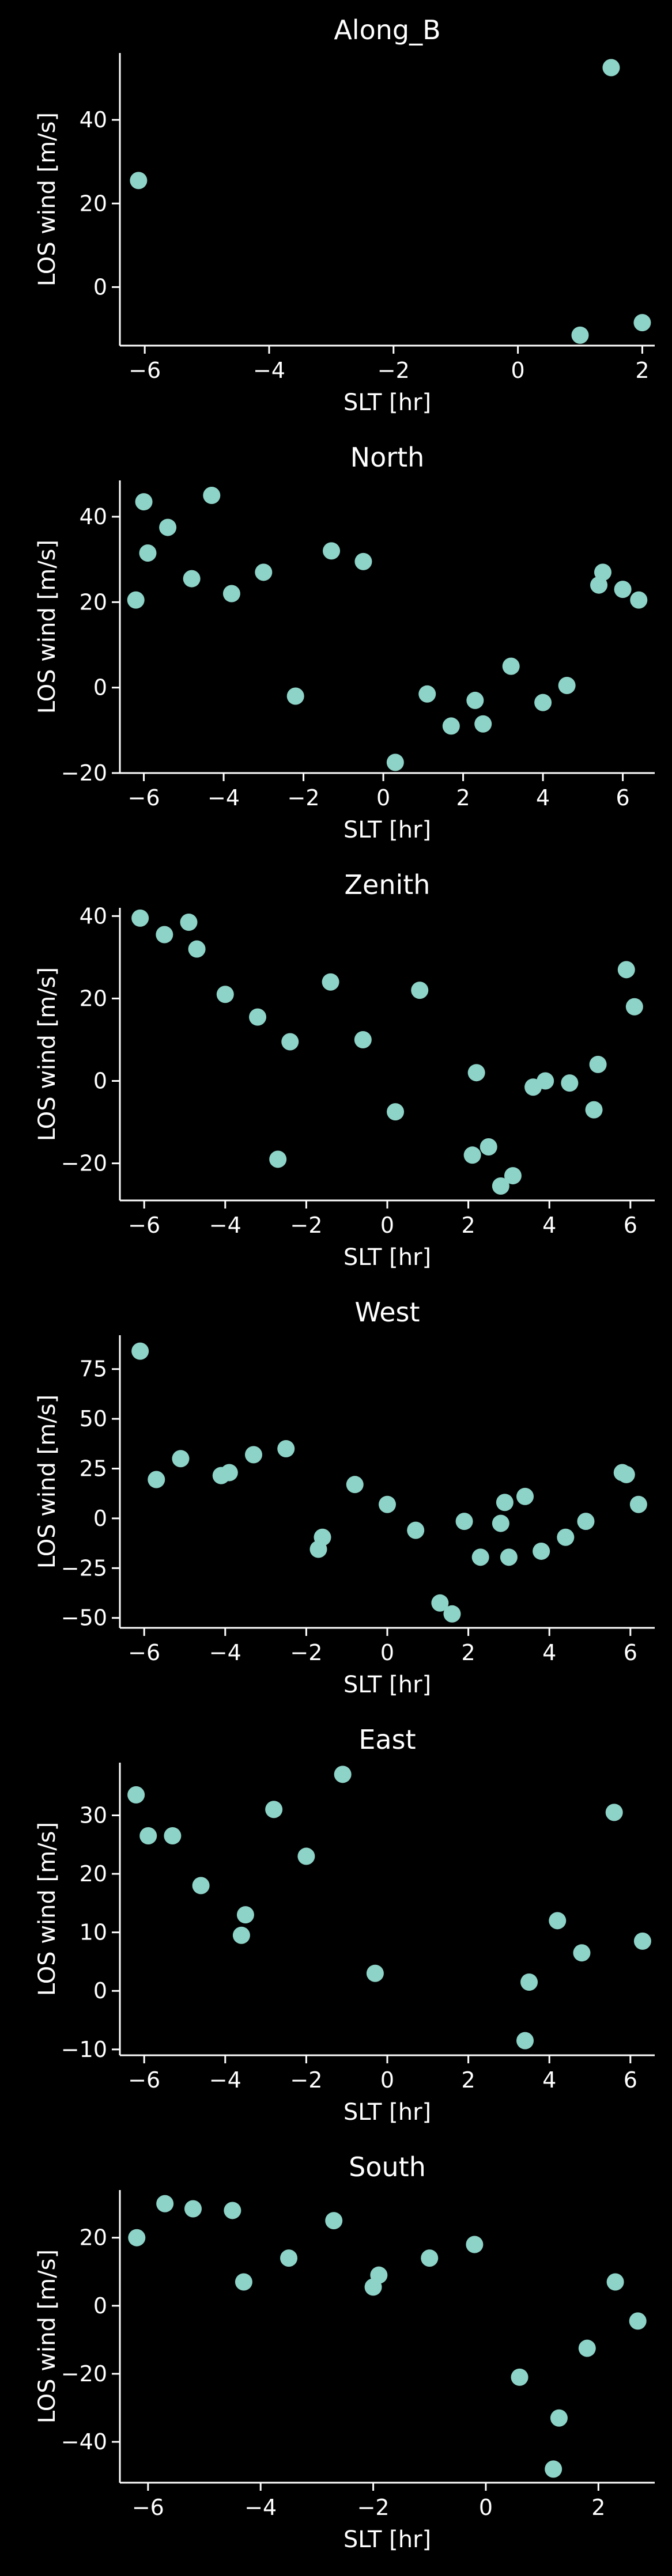 The image size is (672, 2576). I want to click on chart-title: West, so click(387, 1312).